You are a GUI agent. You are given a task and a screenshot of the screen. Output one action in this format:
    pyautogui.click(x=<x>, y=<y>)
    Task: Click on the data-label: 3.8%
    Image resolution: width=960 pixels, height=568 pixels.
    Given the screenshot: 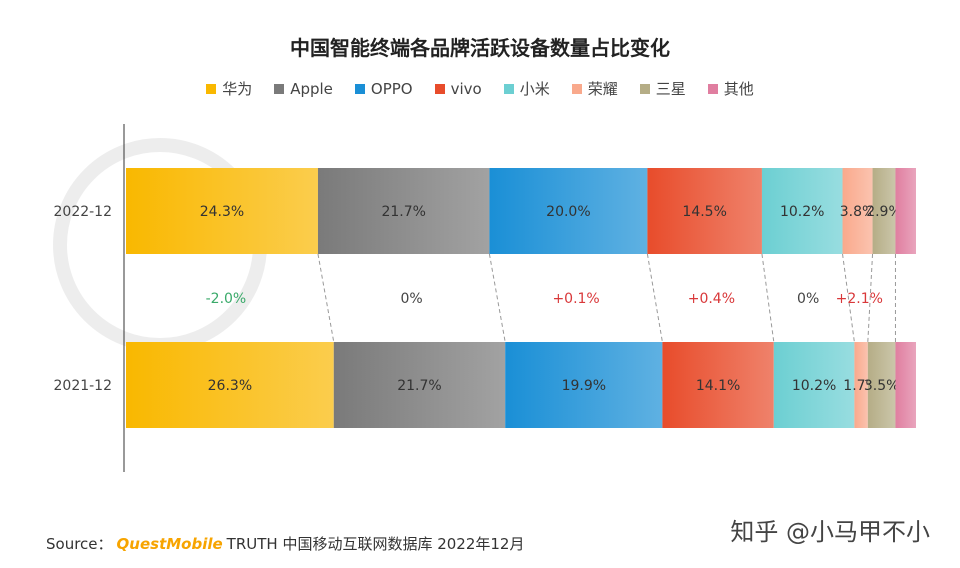 What is the action you would take?
    pyautogui.click(x=858, y=212)
    